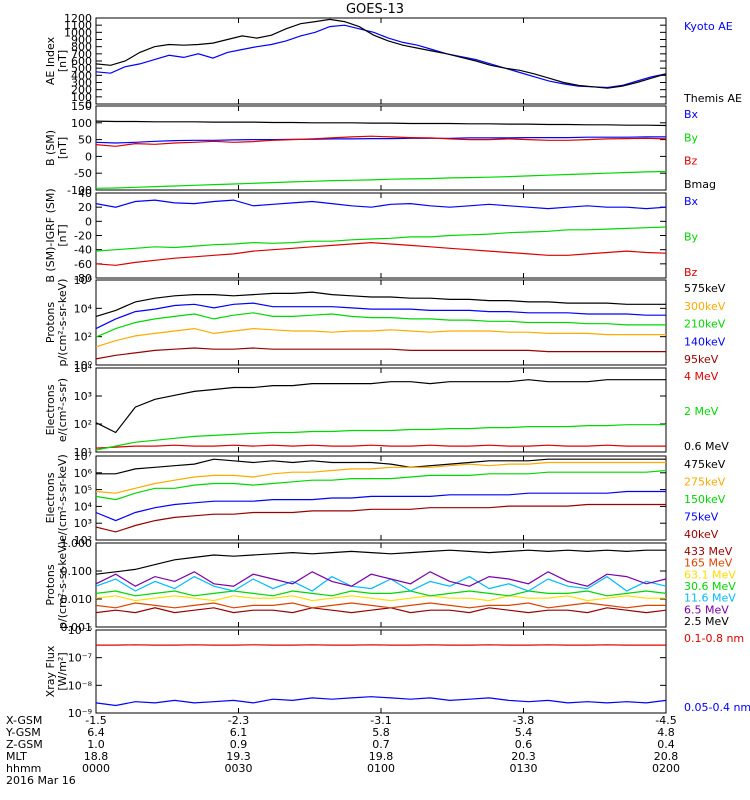 The image size is (750, 800). I want to click on series-line-40kev, so click(380, 518).